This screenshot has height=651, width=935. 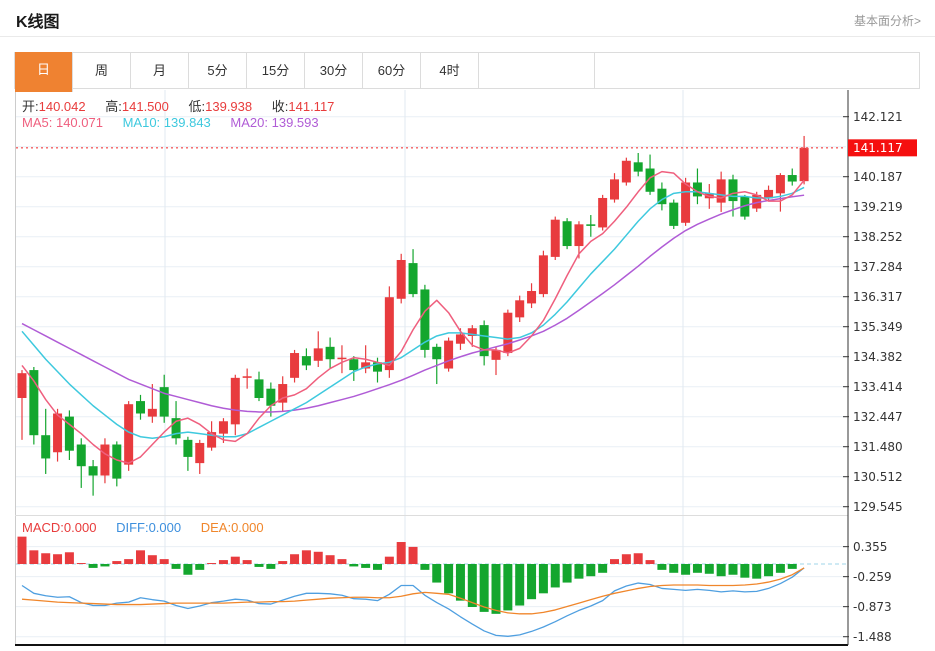 What do you see at coordinates (887, 21) in the screenshot?
I see `fundamental-analysis-link: 基本面分析>` at bounding box center [887, 21].